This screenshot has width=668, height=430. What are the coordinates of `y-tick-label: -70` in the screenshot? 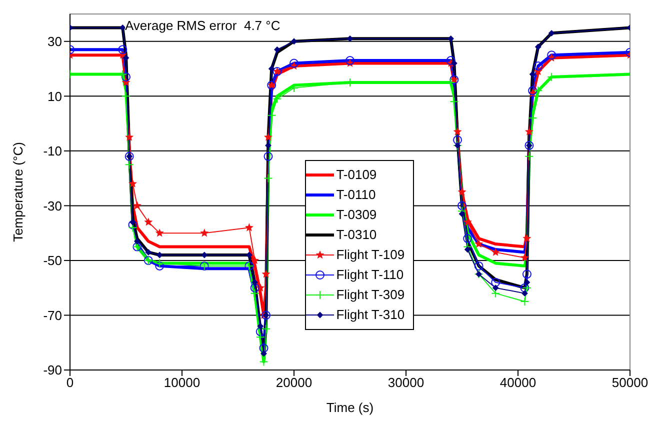 It's located at (52, 315).